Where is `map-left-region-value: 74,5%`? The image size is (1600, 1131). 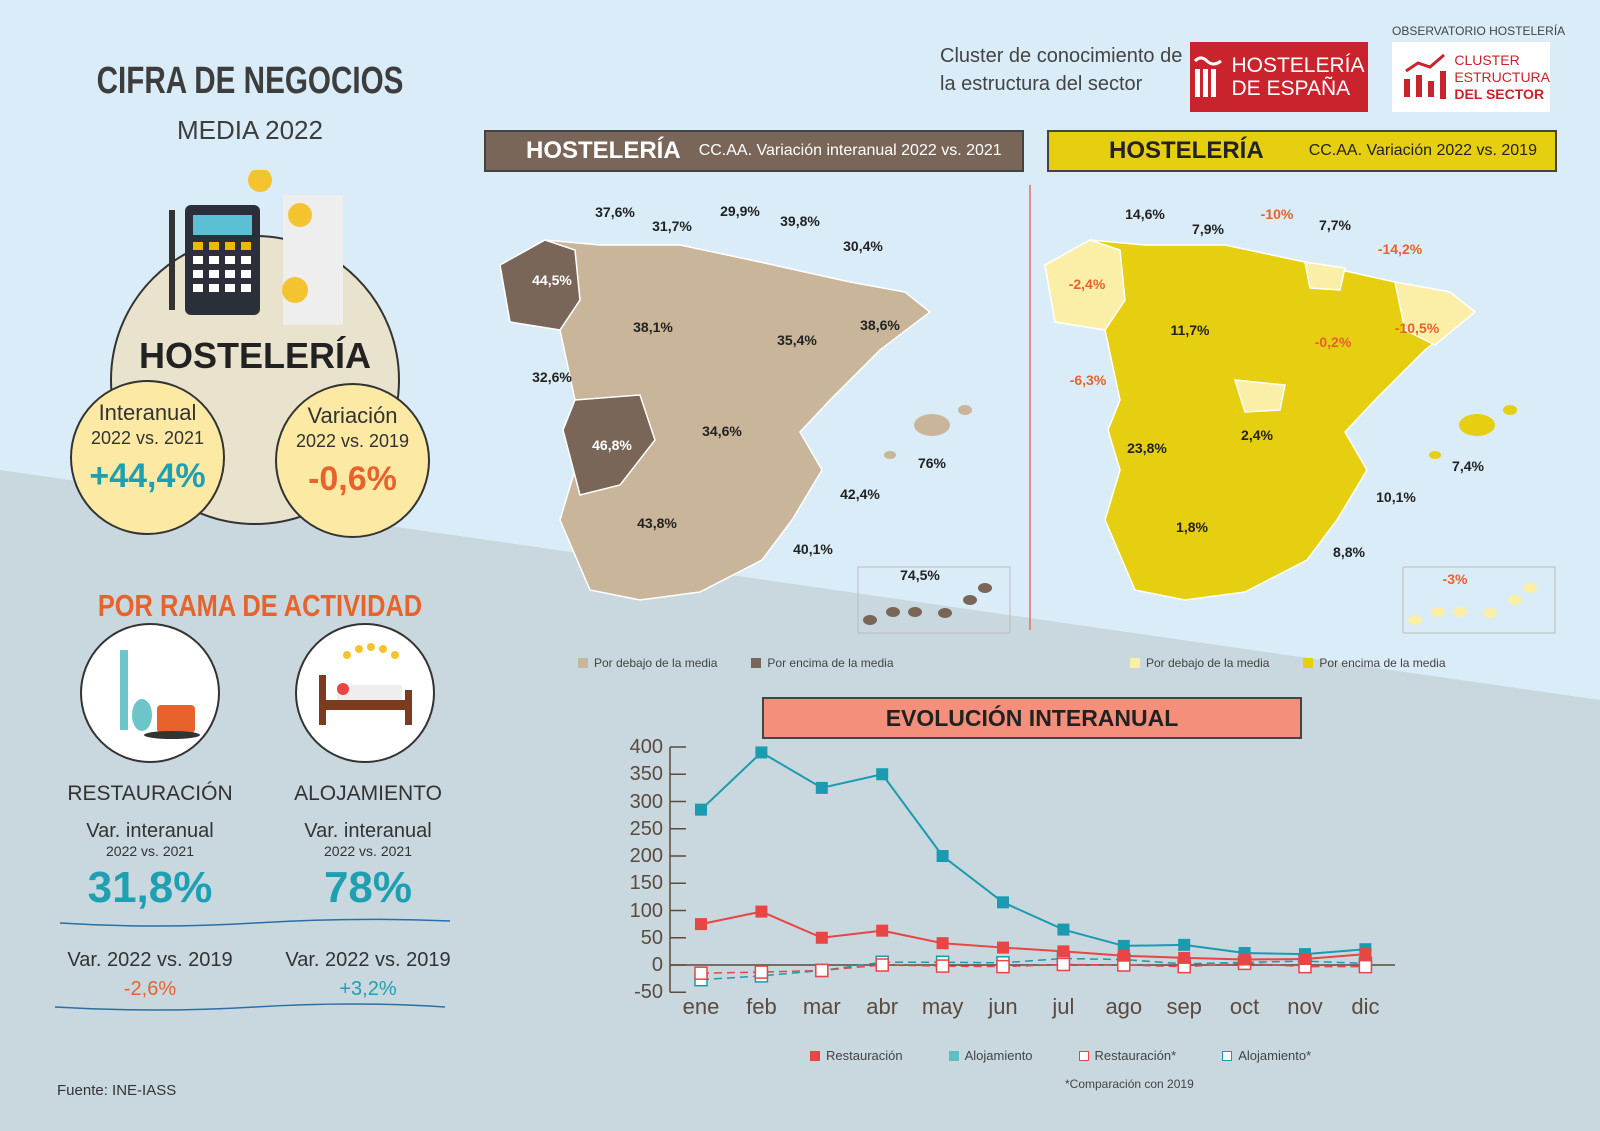
map-left-region-value: 74,5% is located at coordinates (920, 575).